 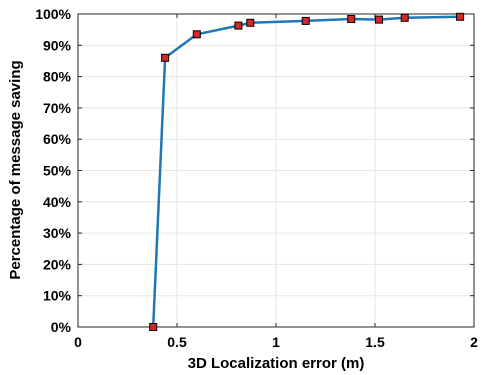 I want to click on y-tick-label: 10%, so click(x=57, y=296).